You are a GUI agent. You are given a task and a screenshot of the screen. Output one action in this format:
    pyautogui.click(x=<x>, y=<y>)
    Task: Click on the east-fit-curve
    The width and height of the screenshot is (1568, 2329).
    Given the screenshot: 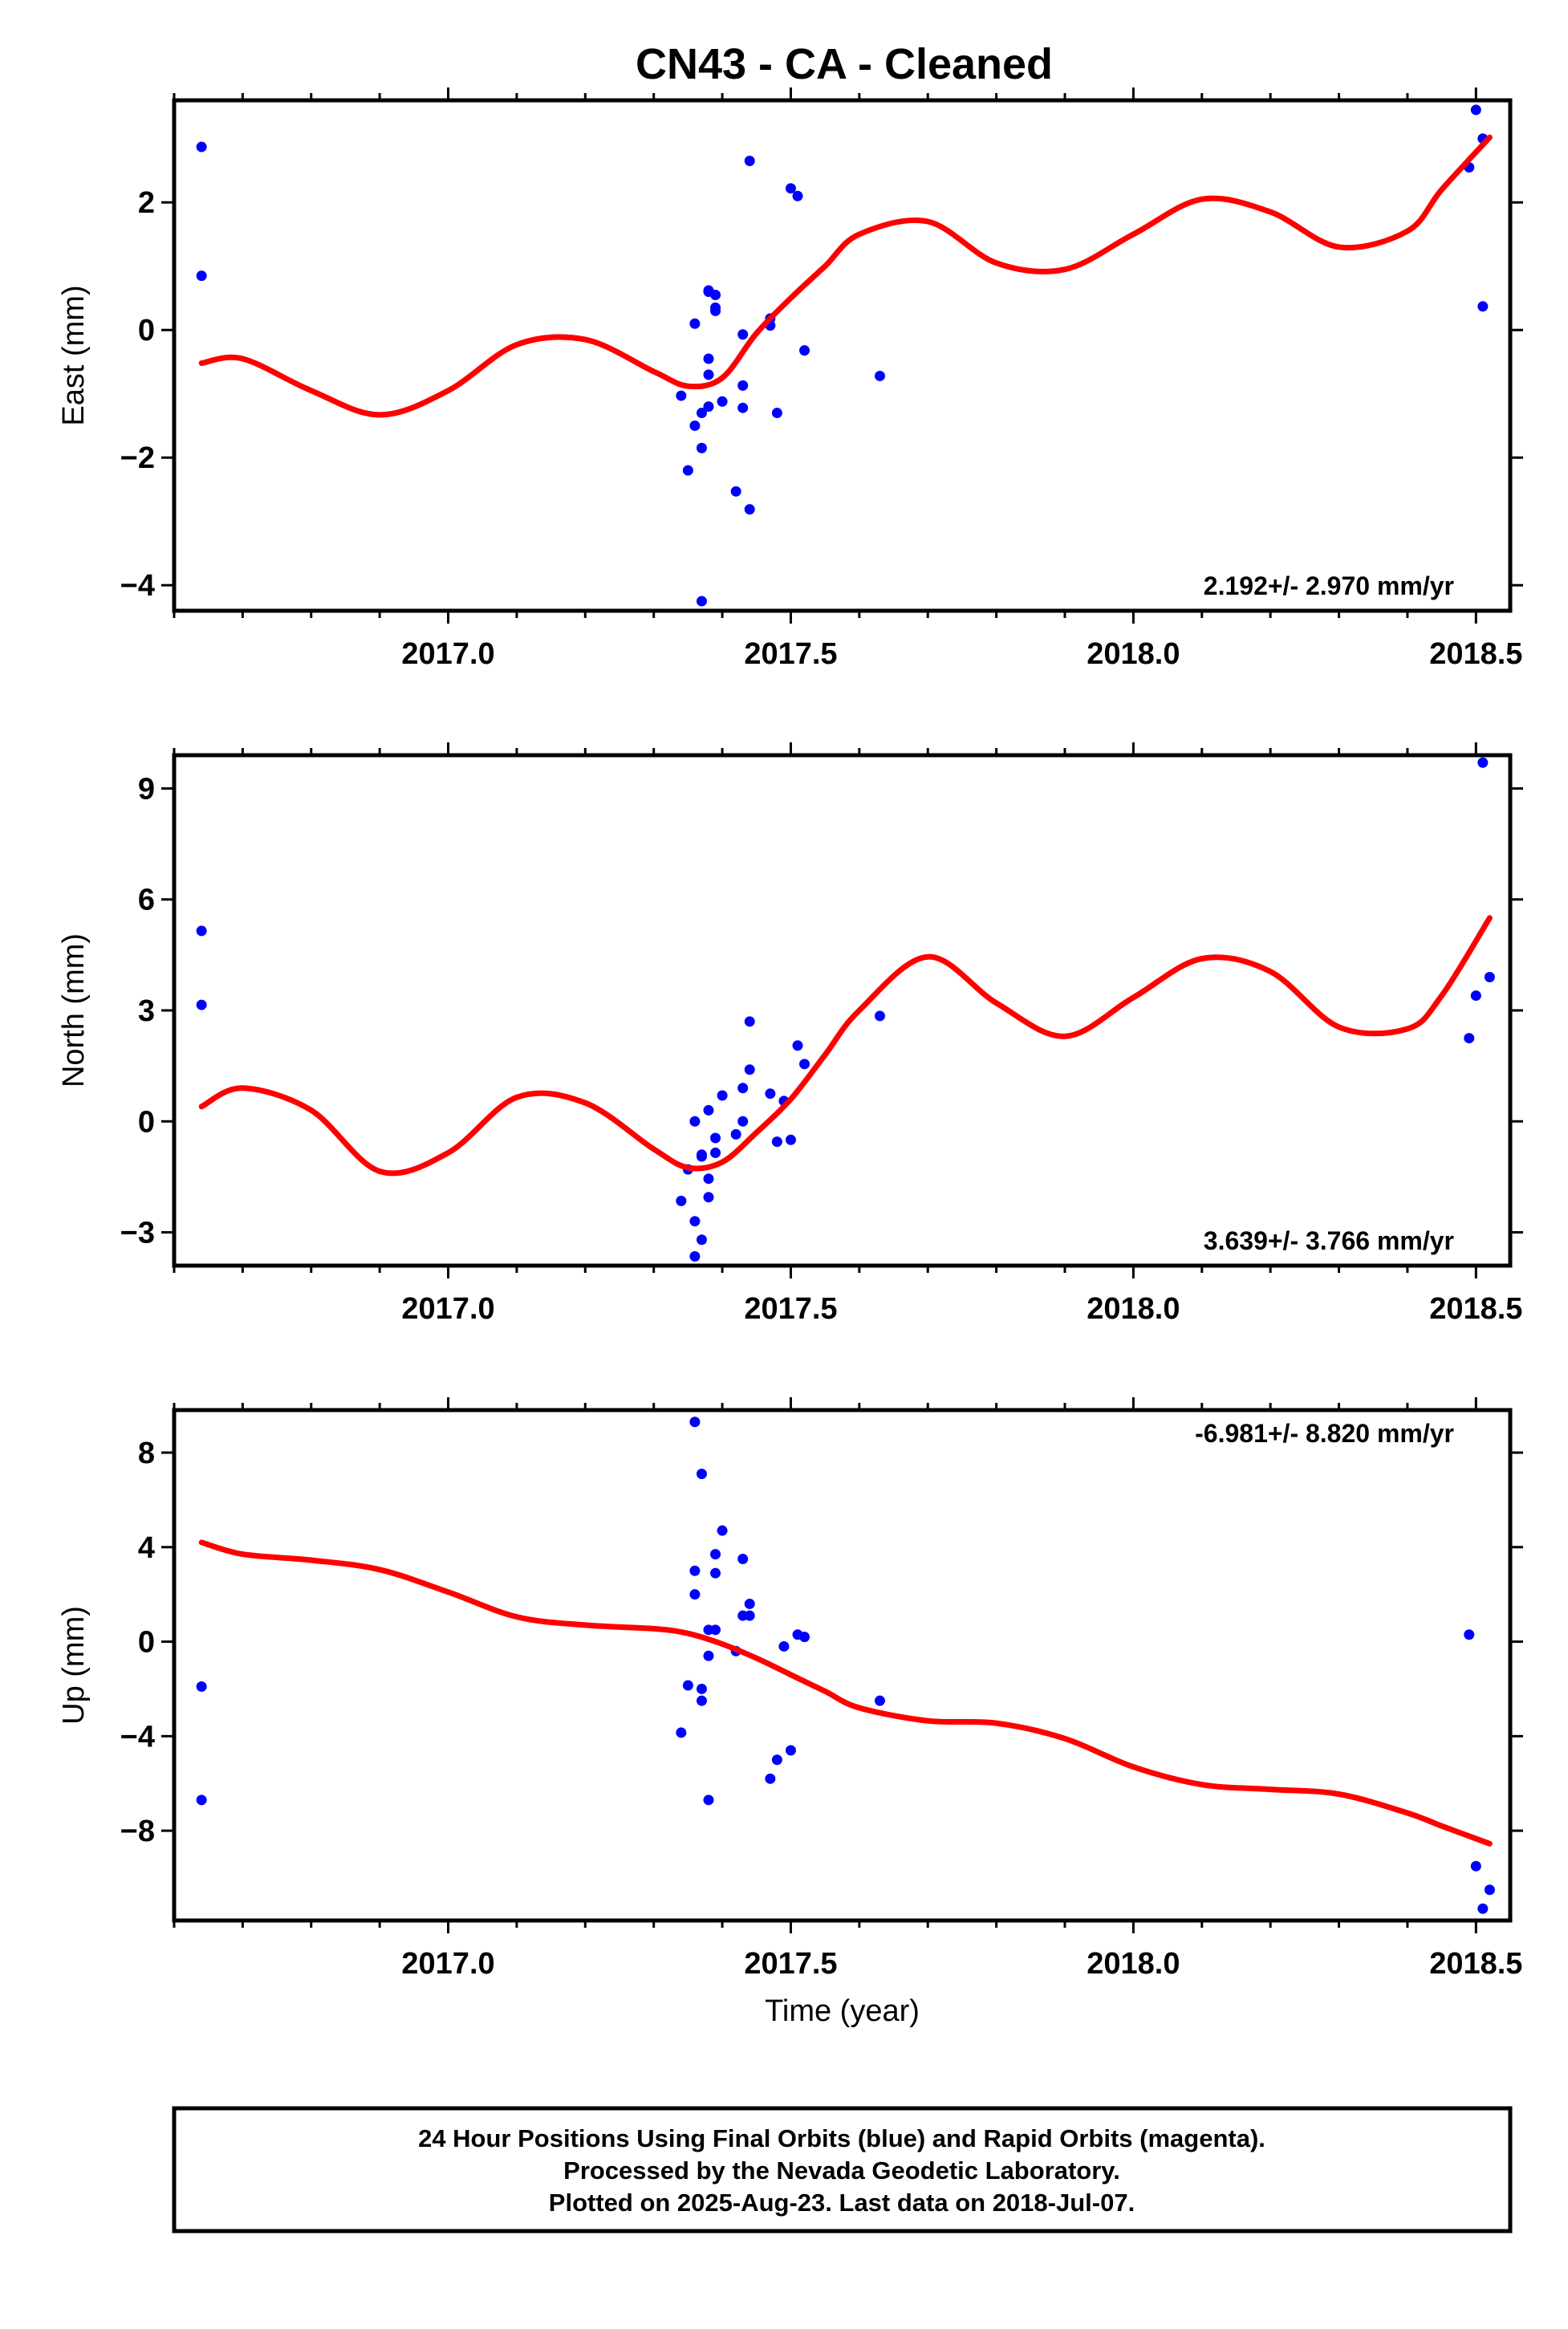 What is the action you would take?
    pyautogui.click(x=845, y=276)
    